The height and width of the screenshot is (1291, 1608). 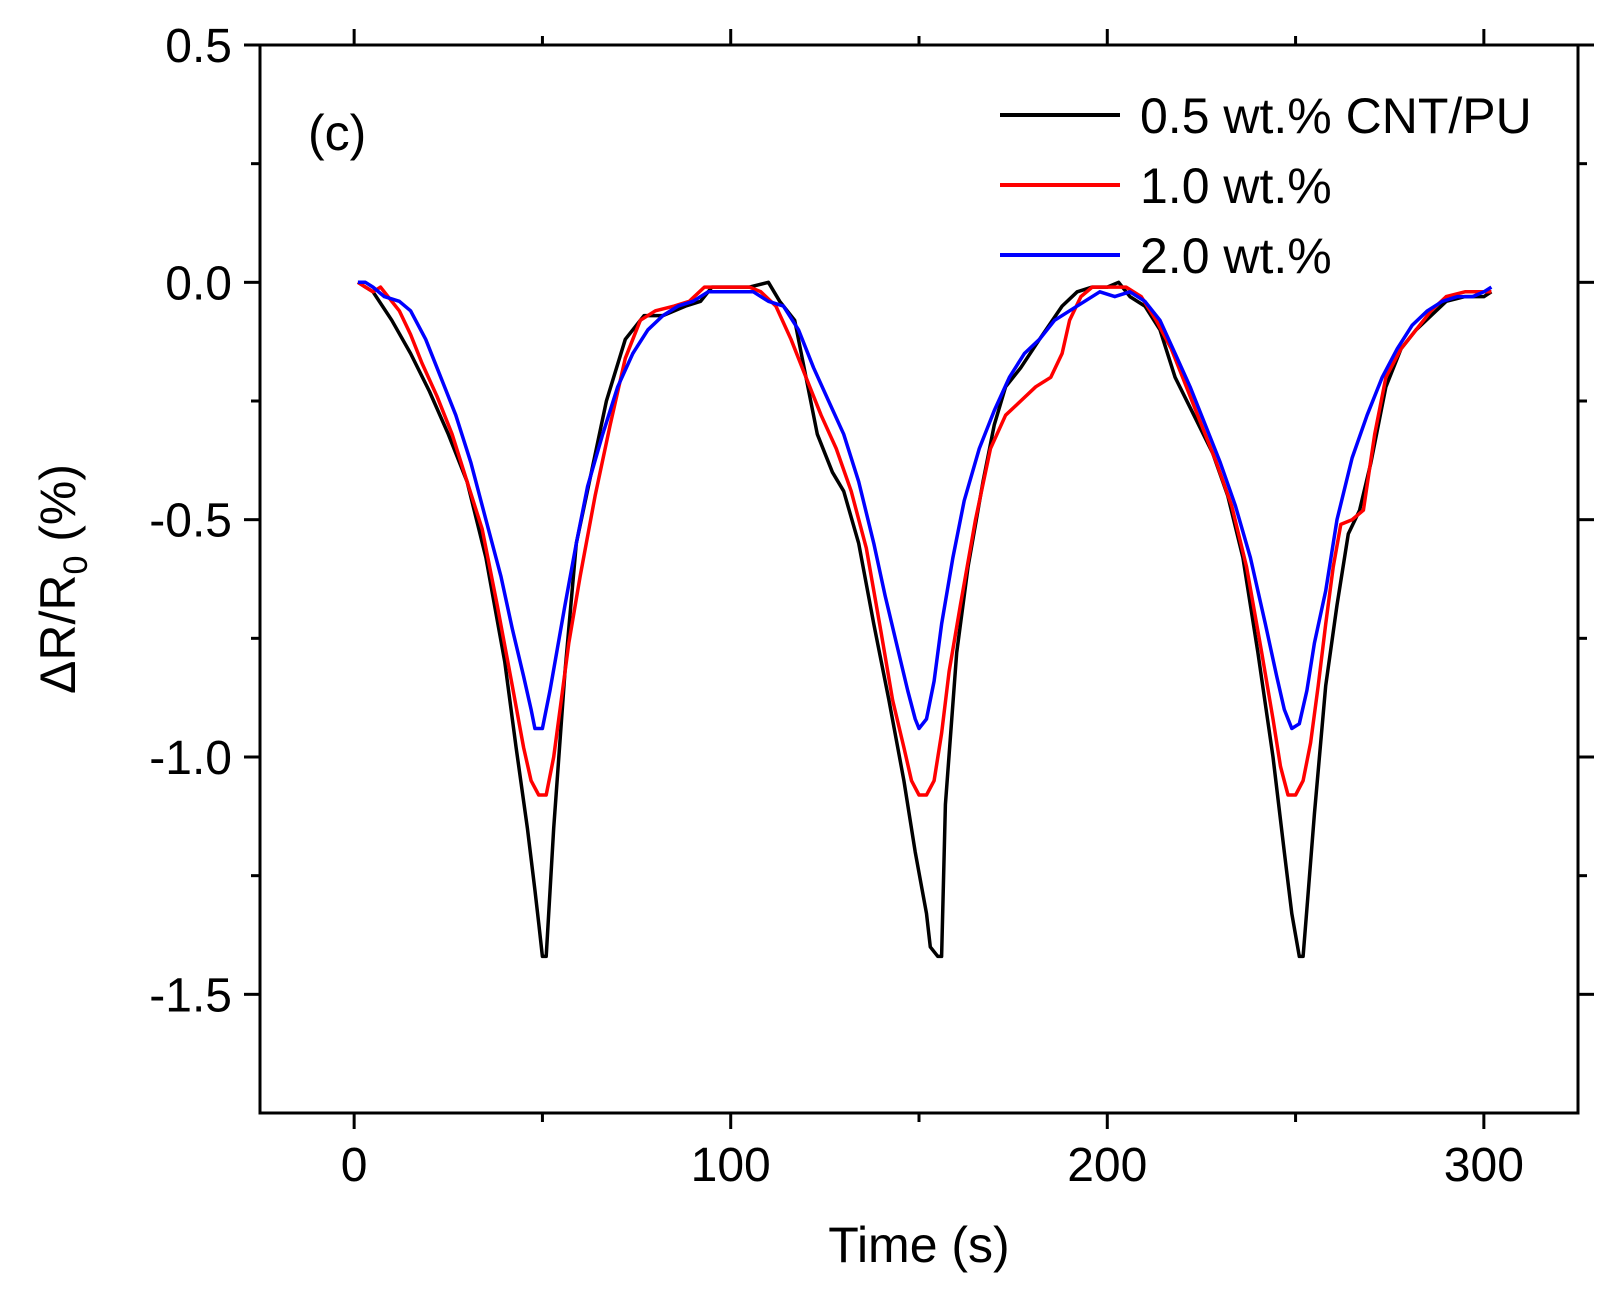 I want to click on x-tick-label: 200, so click(x=1107, y=1165).